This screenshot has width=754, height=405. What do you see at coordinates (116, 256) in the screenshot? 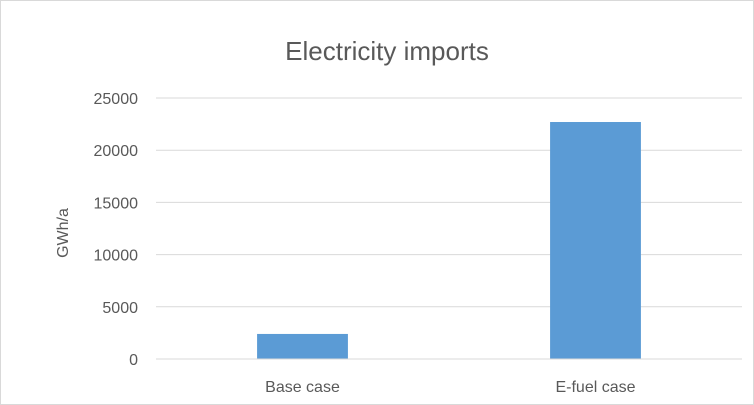
I see `y-tick-label: 10000` at bounding box center [116, 256].